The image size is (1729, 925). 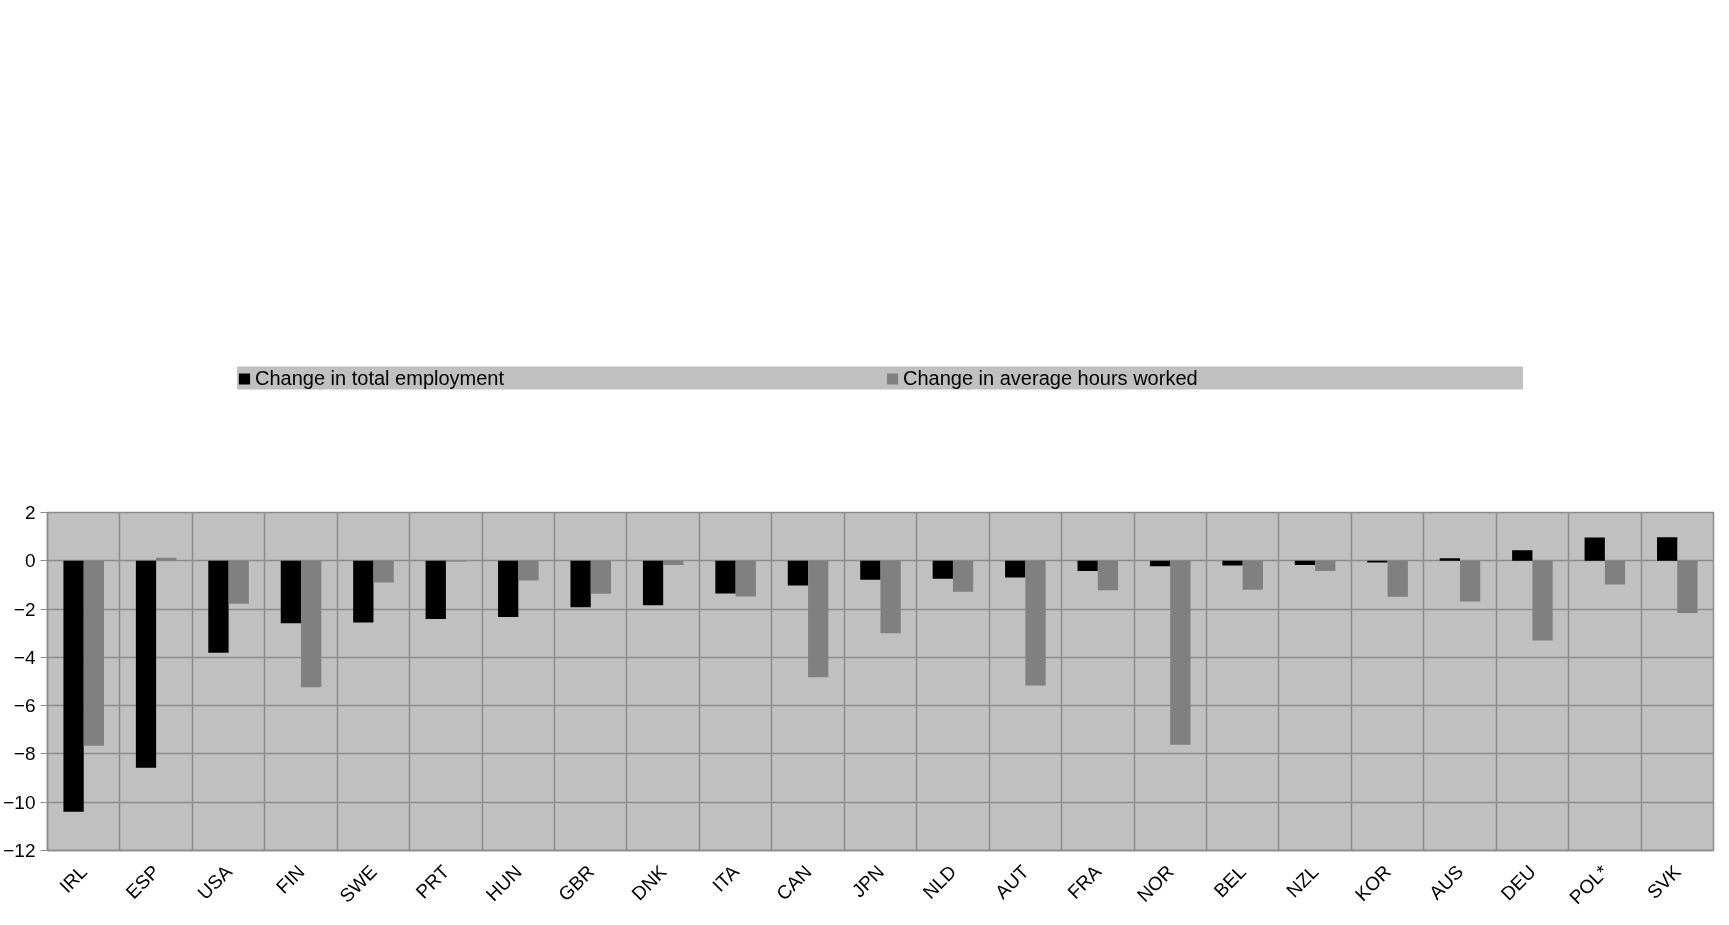 I want to click on y-tick-label: −4, so click(x=24, y=657).